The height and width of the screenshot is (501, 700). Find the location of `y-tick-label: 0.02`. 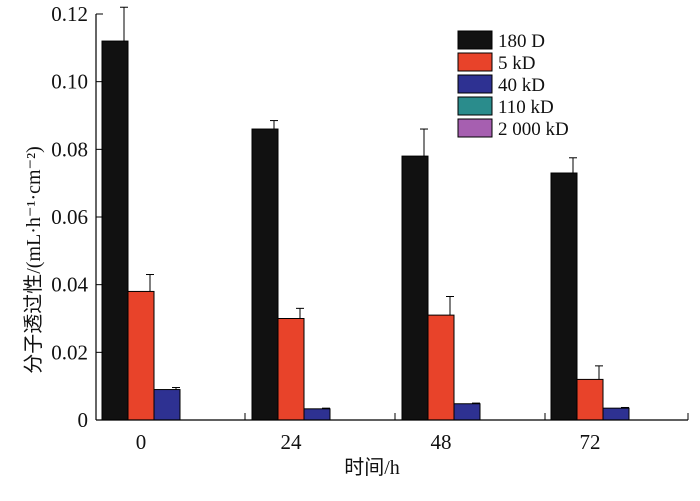

y-tick-label: 0.02 is located at coordinates (69, 352).